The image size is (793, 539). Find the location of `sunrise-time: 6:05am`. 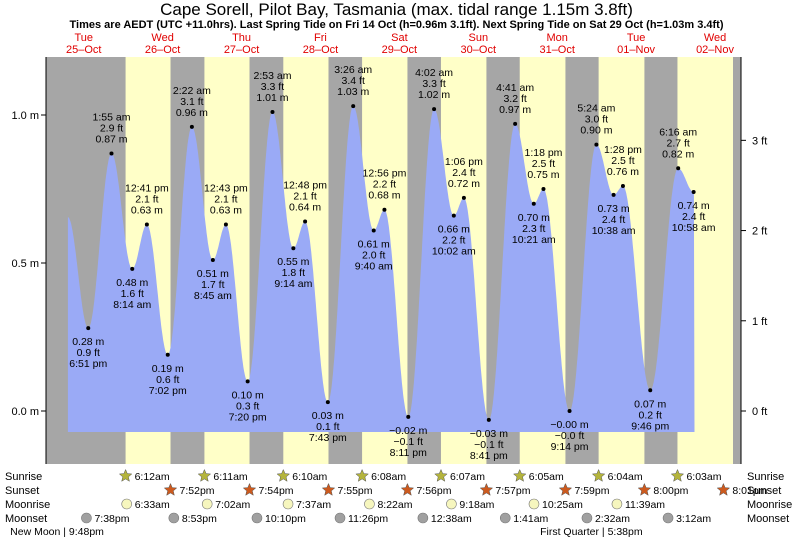

sunrise-time: 6:05am is located at coordinates (546, 477).